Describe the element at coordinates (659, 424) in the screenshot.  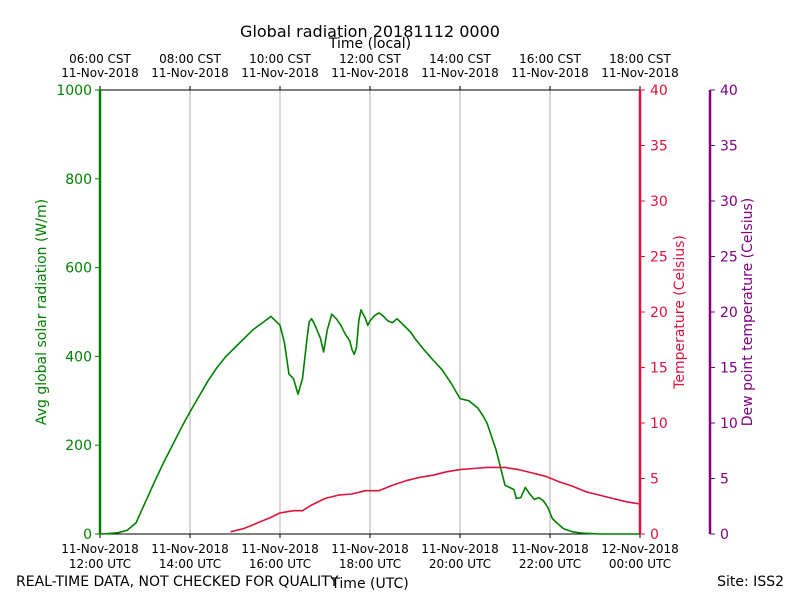
I see `temperature-tick-label: 10` at that location.